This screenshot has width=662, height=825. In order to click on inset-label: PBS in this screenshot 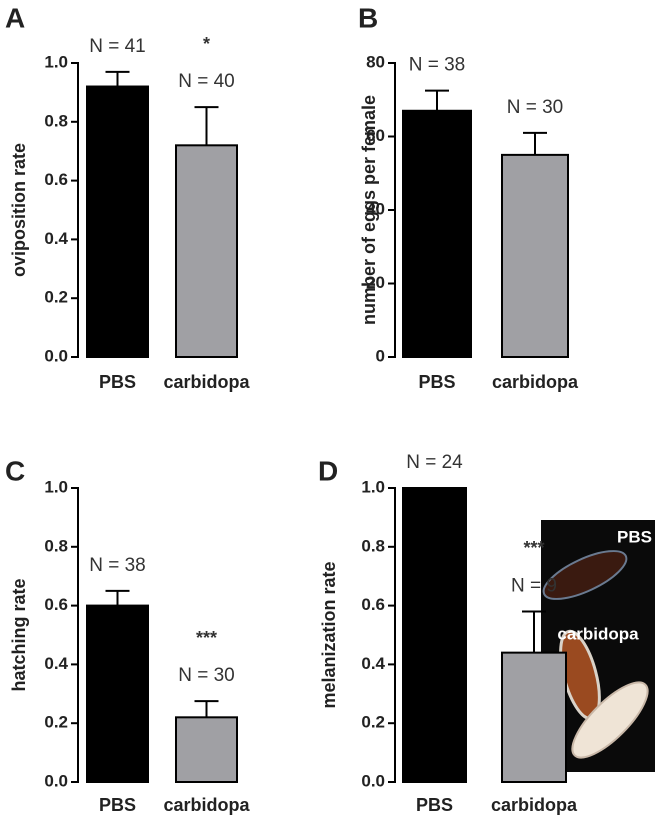, I will do `click(634, 536)`.